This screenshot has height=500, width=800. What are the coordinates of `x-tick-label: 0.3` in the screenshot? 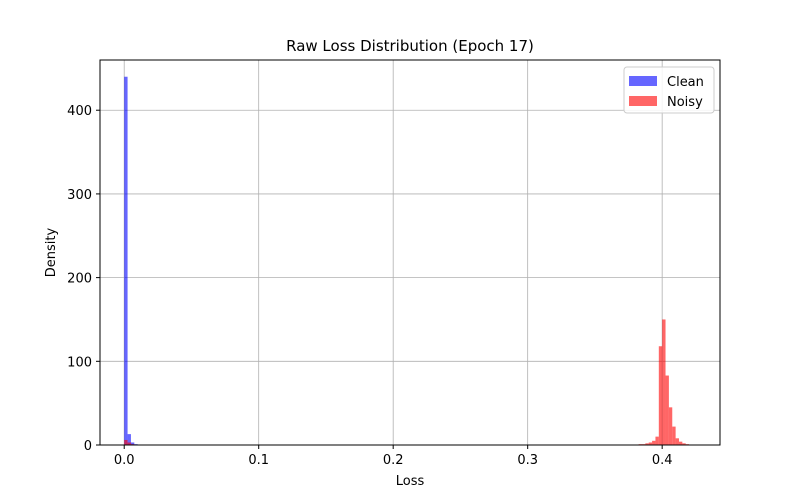 It's located at (527, 460).